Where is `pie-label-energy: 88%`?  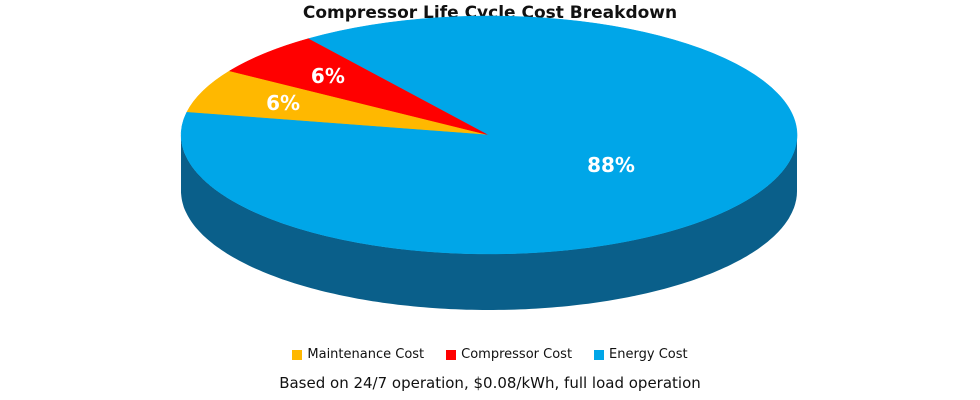
pie-label-energy: 88% is located at coordinates (611, 165).